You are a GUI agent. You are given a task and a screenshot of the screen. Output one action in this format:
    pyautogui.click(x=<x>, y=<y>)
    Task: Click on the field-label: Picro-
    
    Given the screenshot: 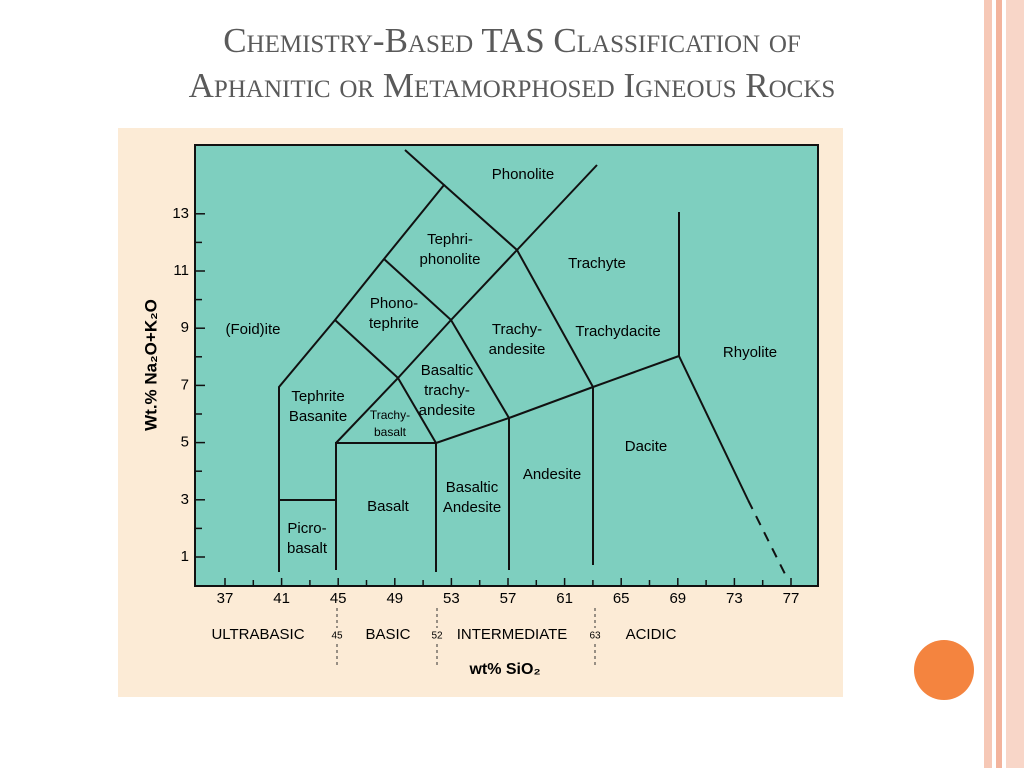 What is the action you would take?
    pyautogui.click(x=306, y=528)
    